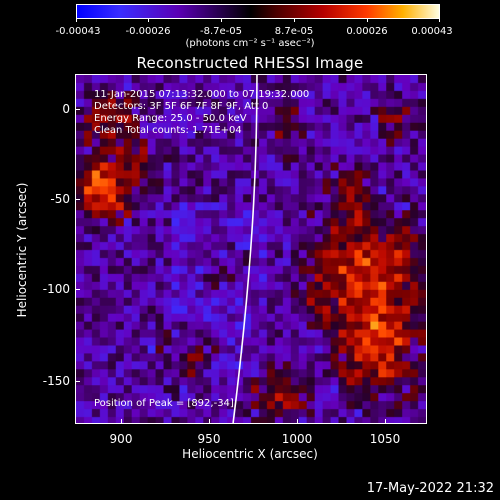  What do you see at coordinates (250, 454) in the screenshot?
I see `x-axis-label: Heliocentric X (arcsec)` at bounding box center [250, 454].